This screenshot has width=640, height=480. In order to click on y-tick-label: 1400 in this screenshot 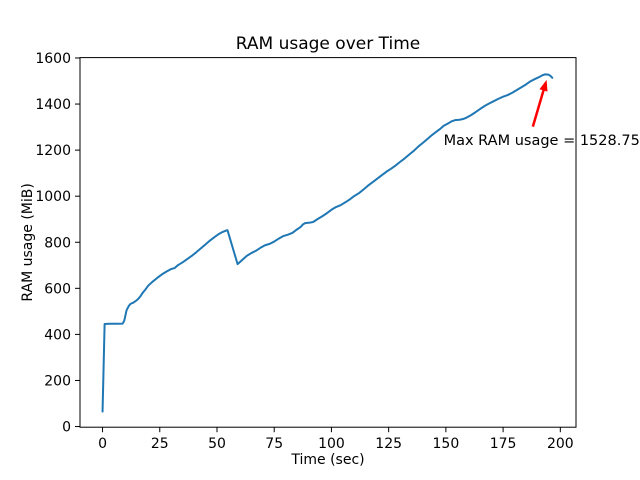, I will do `click(53, 105)`.